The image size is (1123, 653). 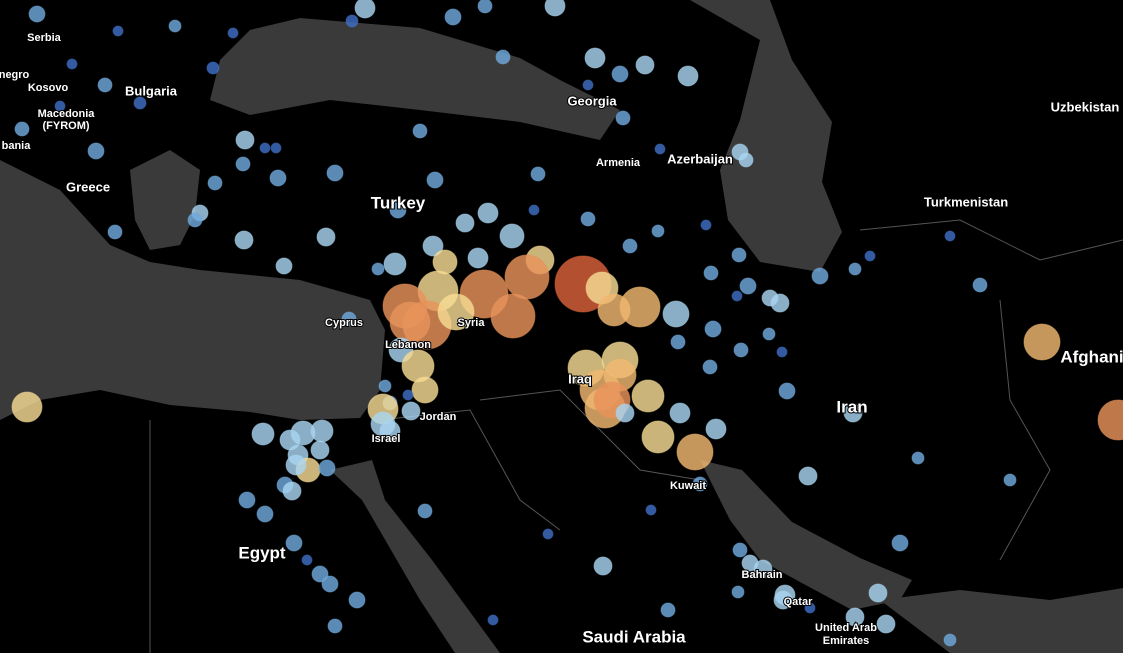 What do you see at coordinates (415, 79) in the screenshot?
I see `black-sea` at bounding box center [415, 79].